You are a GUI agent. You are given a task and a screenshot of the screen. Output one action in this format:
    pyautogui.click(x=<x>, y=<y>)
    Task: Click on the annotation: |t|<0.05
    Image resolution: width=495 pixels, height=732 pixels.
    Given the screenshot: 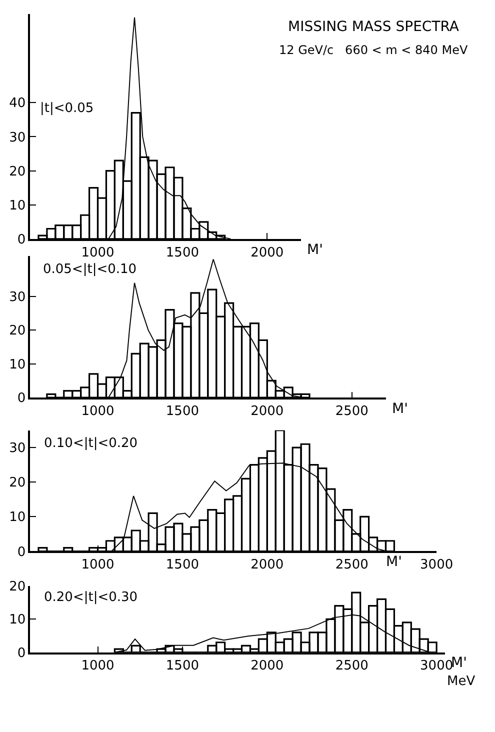 What is the action you would take?
    pyautogui.click(x=67, y=108)
    